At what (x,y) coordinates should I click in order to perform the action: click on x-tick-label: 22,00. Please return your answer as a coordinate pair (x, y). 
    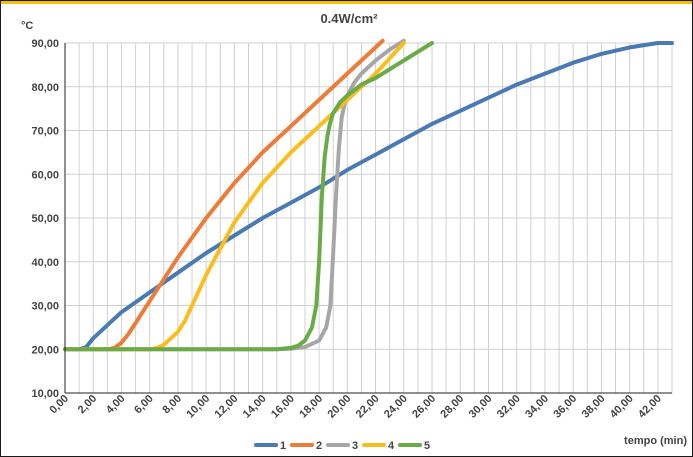
    Looking at the image, I should click on (368, 407).